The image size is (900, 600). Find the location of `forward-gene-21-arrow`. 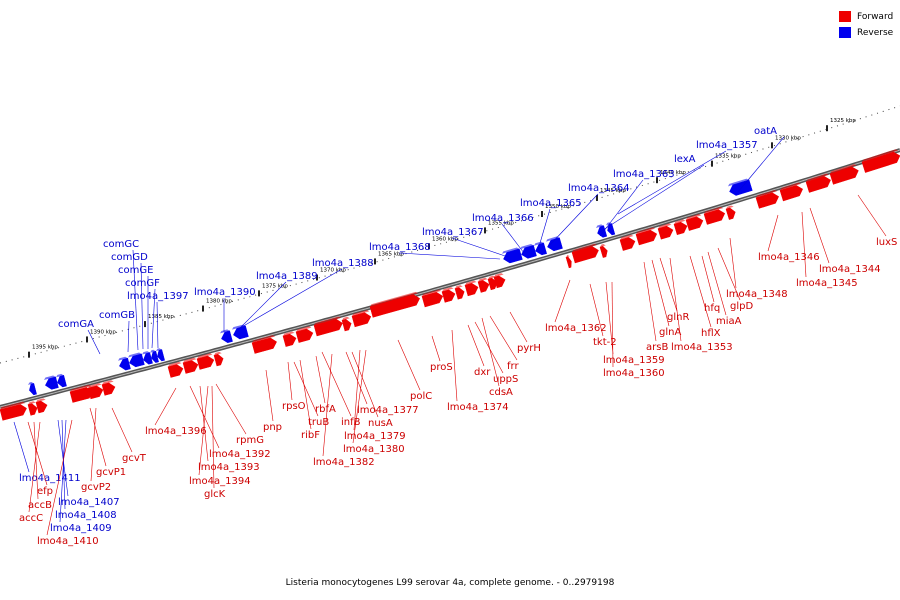

forward-gene-21-arrow is located at coordinates (483, 286).